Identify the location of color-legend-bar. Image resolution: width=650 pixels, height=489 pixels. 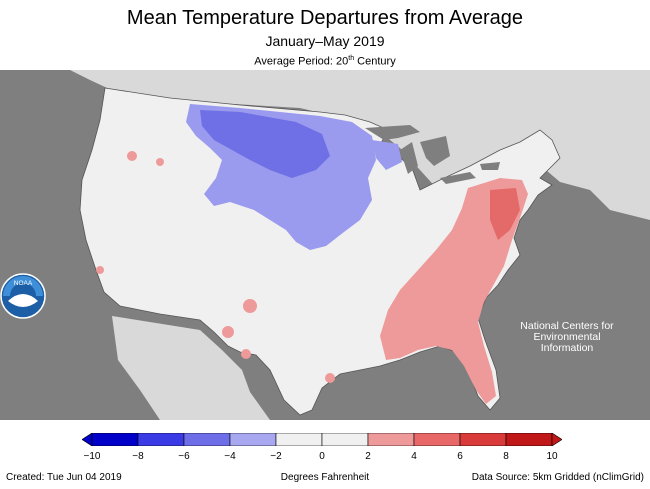
(322, 439).